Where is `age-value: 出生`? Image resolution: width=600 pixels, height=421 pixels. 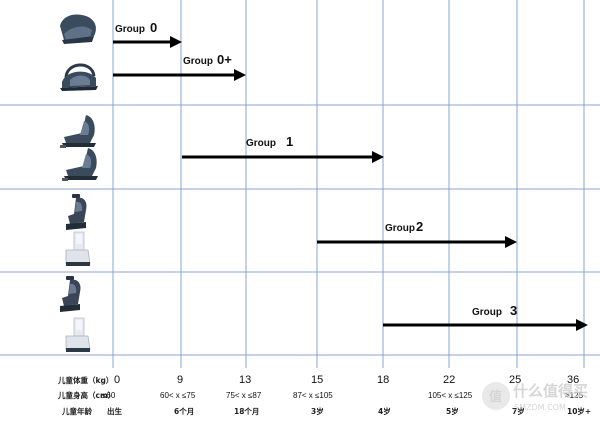
age-value: 出生 is located at coordinates (114, 411).